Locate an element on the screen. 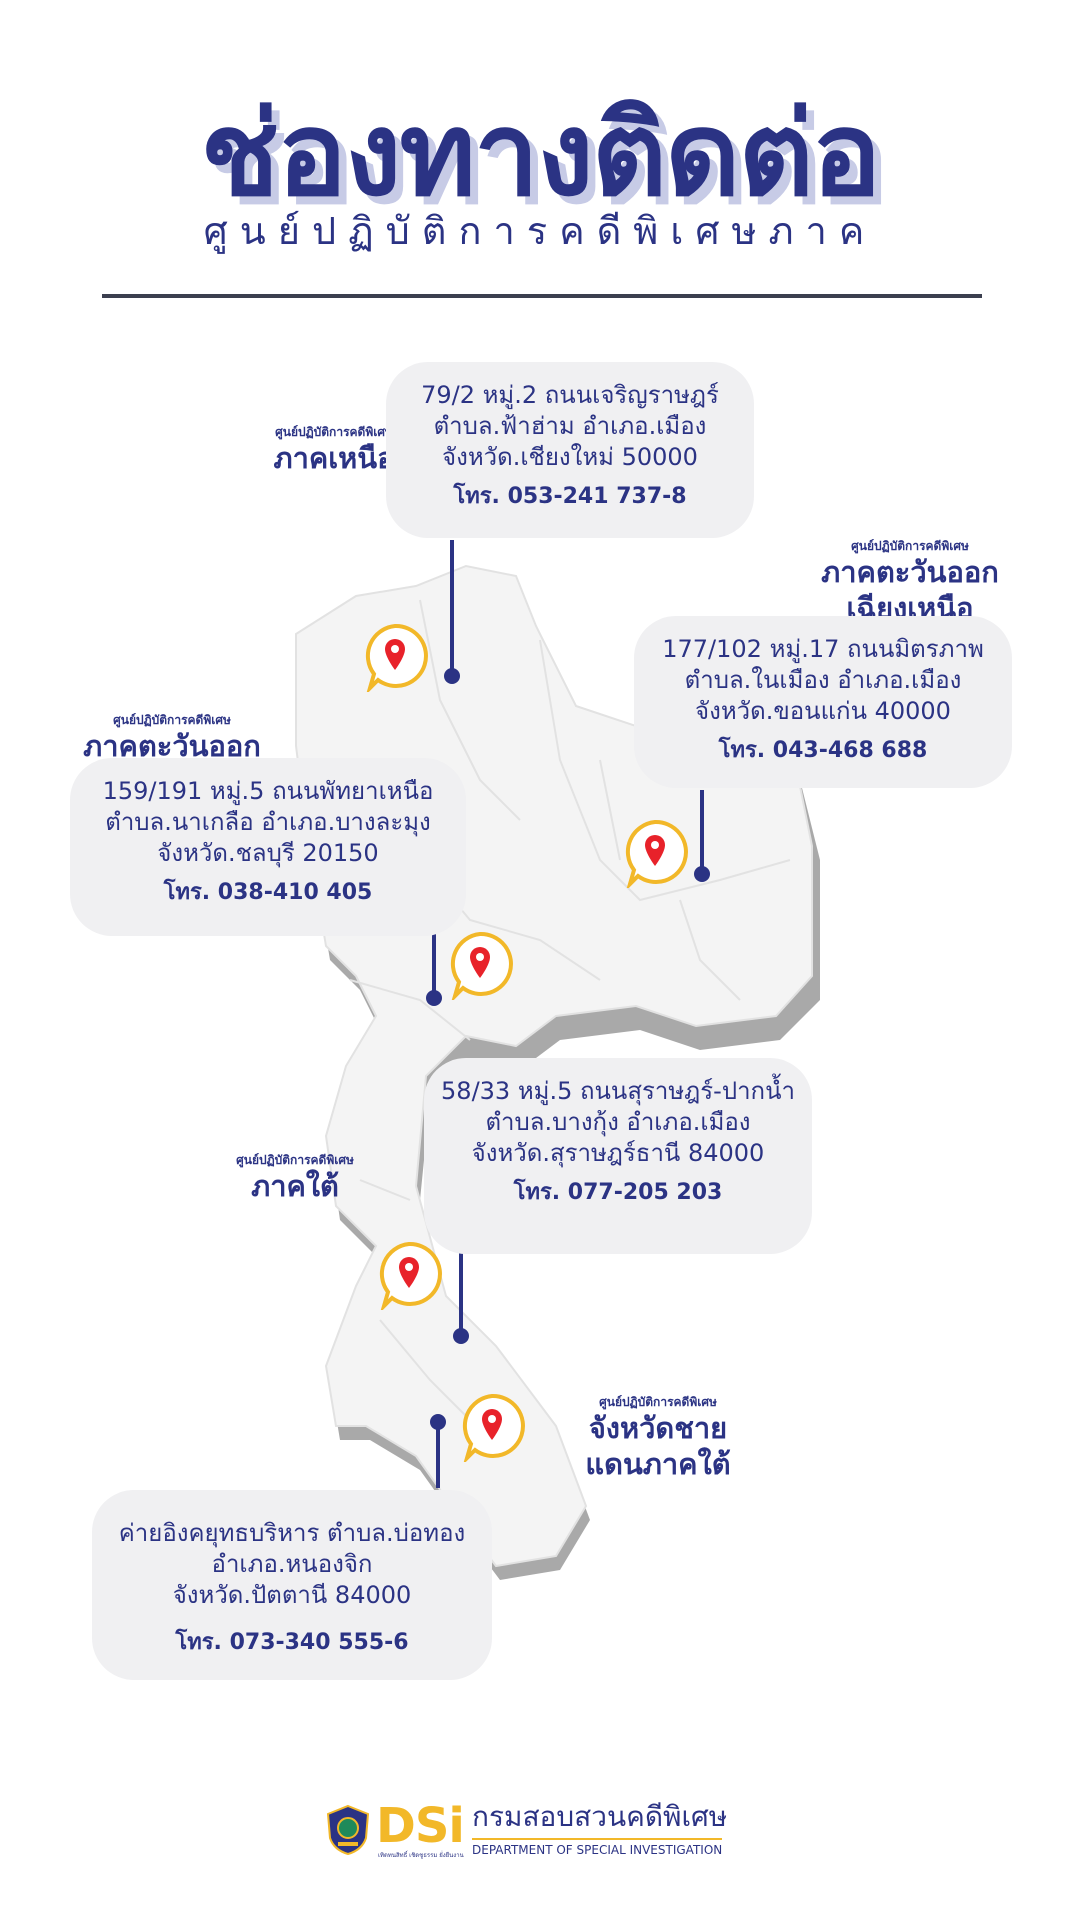 The image size is (1080, 1920). region-label-big: แดนภาคใต้ is located at coordinates (658, 1464).